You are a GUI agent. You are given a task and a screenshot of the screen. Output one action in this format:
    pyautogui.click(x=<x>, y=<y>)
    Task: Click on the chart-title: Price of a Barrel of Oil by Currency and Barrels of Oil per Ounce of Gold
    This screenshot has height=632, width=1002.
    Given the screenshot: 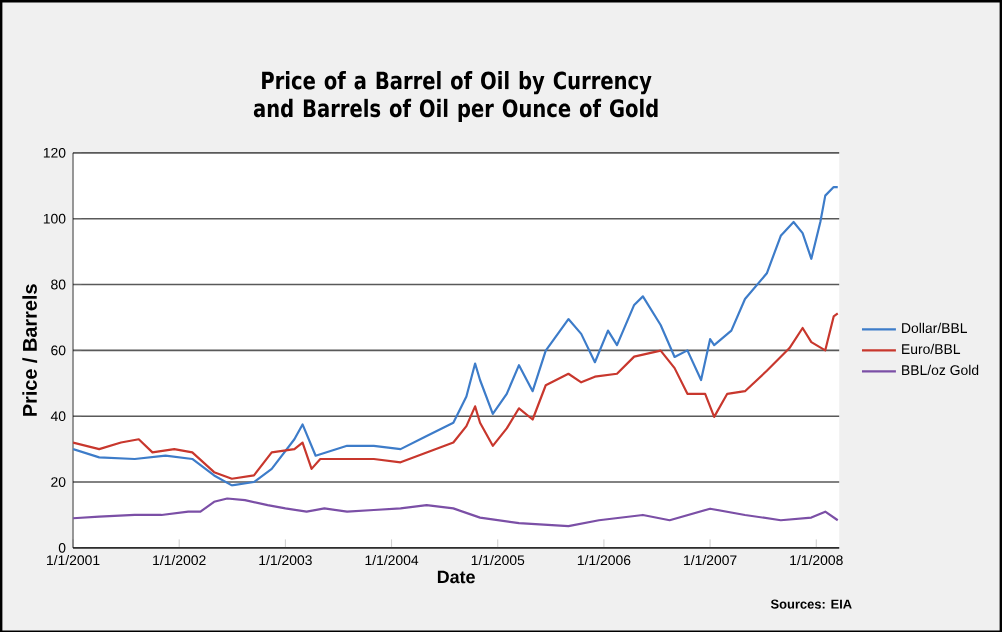 What is the action you would take?
    pyautogui.click(x=455, y=96)
    